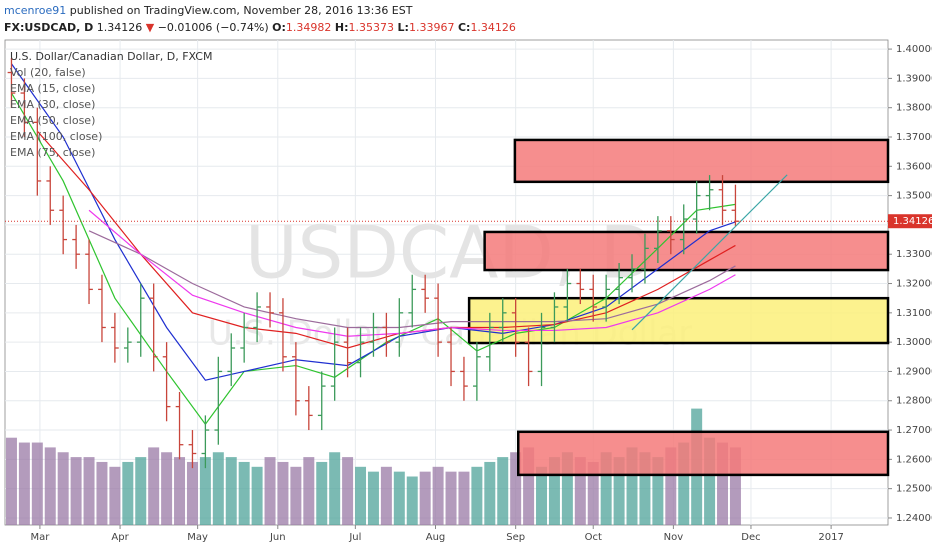 Image resolution: width=932 pixels, height=550 pixels. I want to click on y-tick-label: 1.33000, so click(914, 254).